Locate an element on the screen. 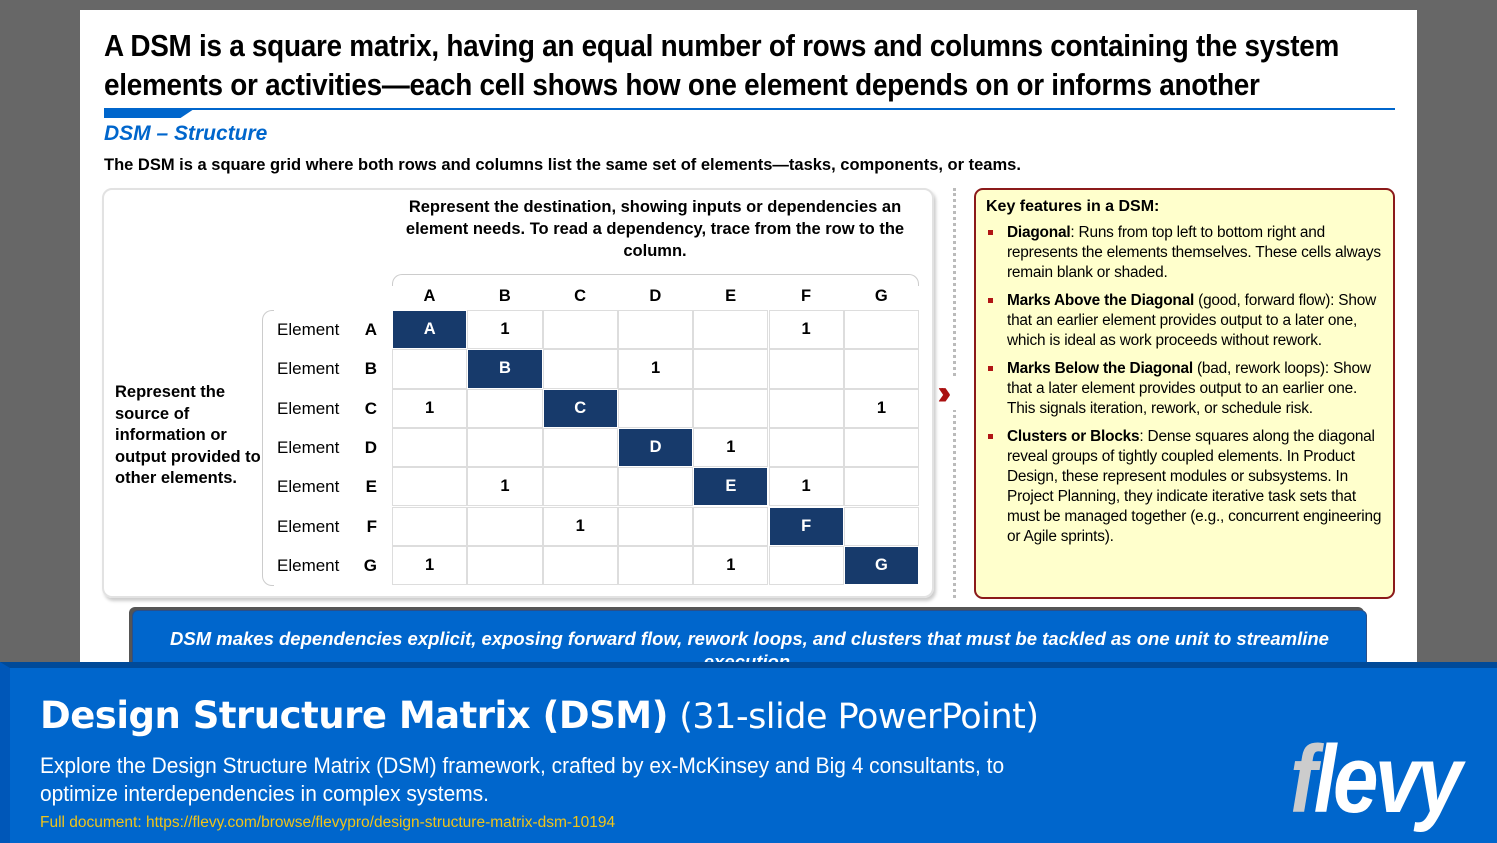 This screenshot has width=1497, height=843. diagonal-cell: E is located at coordinates (731, 487).